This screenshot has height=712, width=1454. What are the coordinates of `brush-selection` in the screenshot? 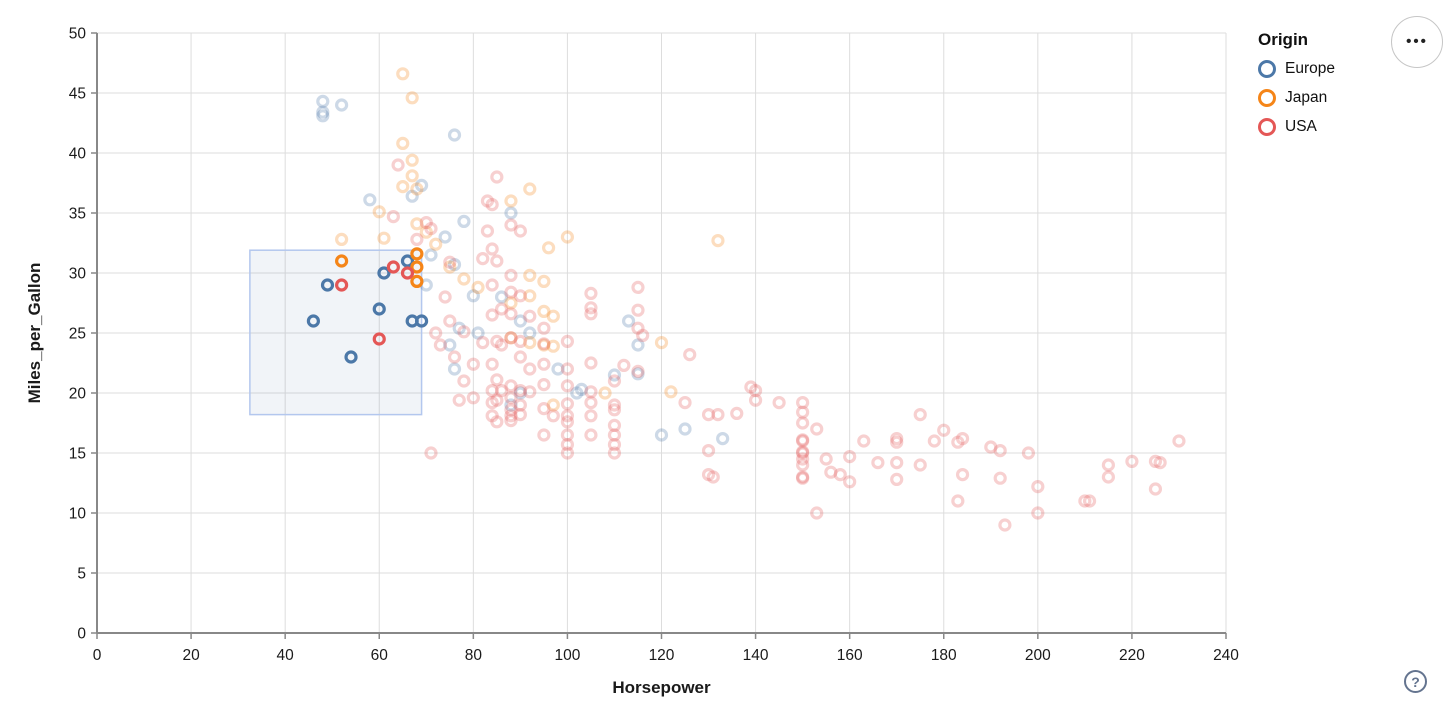 It's located at (336, 332).